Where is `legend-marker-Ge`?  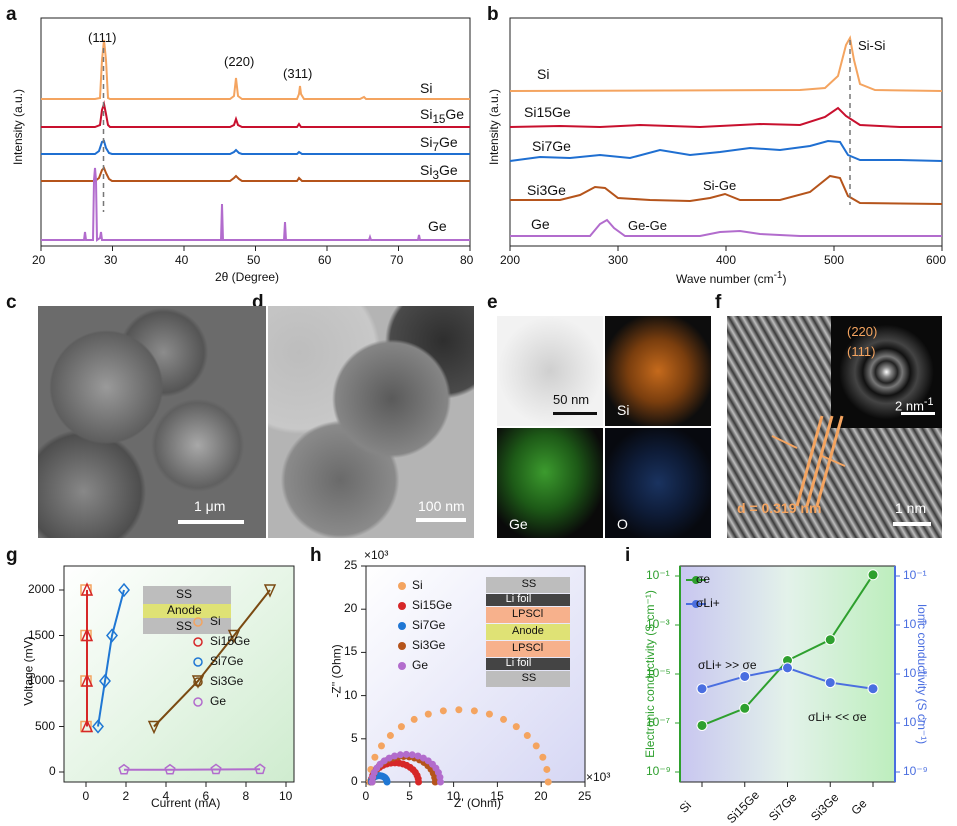 legend-marker-Ge is located at coordinates (198, 702).